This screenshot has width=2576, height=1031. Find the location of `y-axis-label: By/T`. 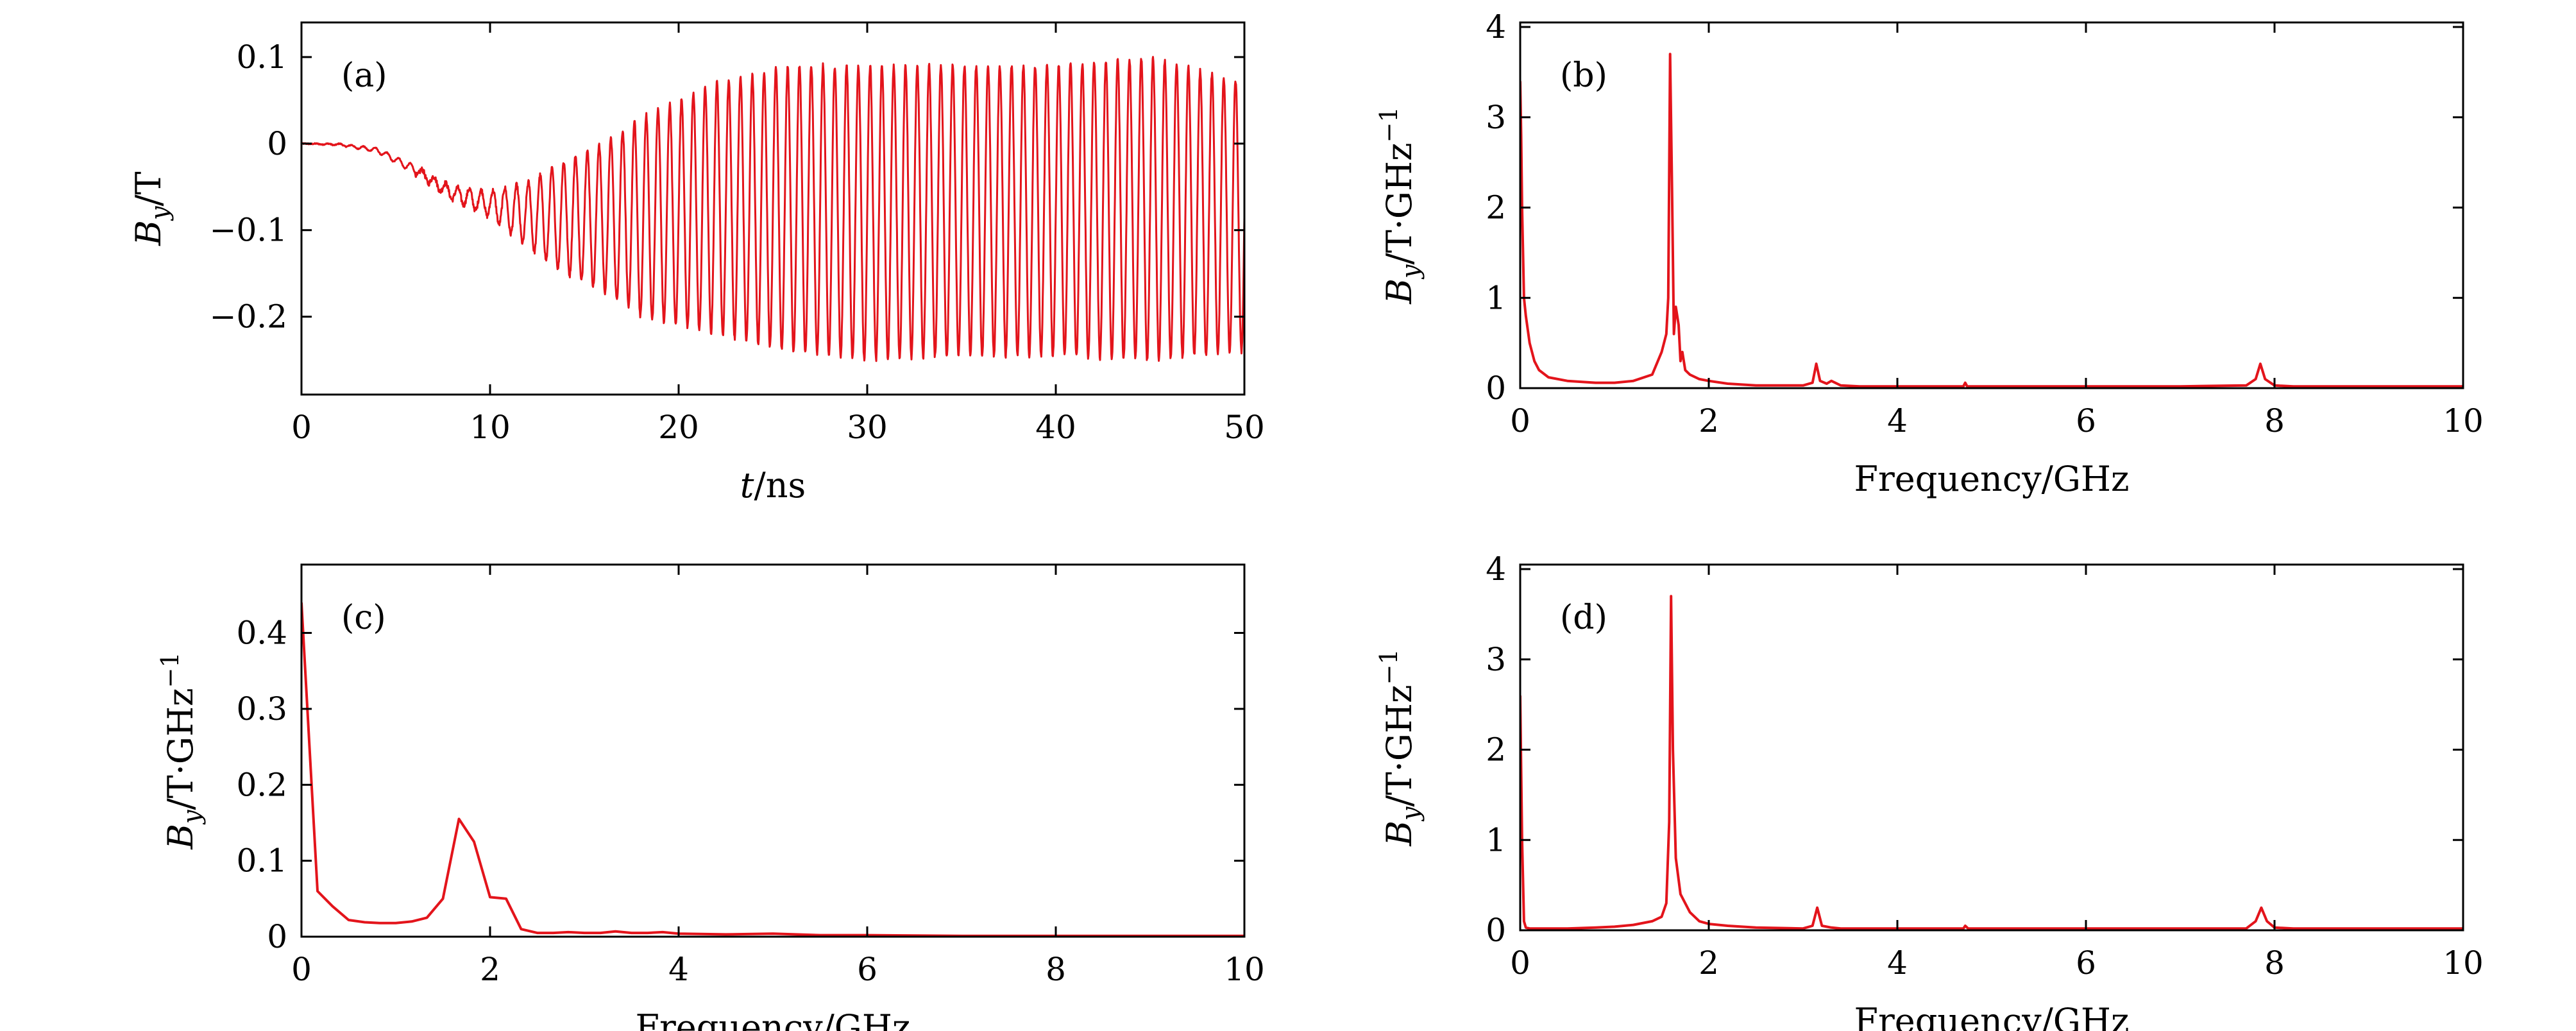

y-axis-label: By/T is located at coordinates (151, 208).